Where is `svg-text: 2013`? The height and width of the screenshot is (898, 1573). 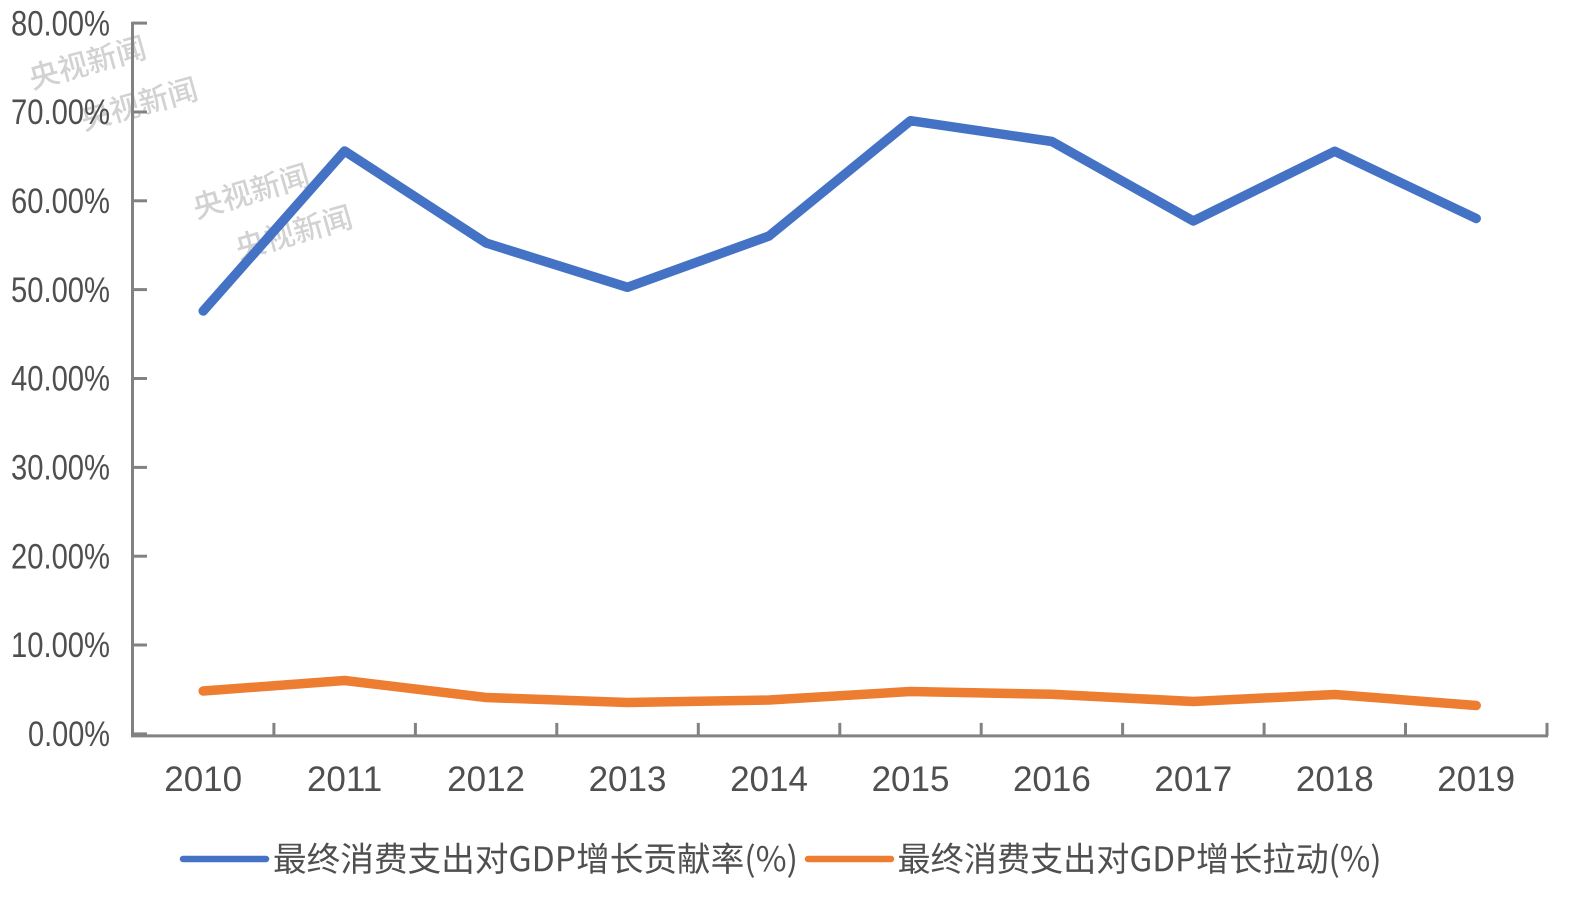 svg-text: 2013 is located at coordinates (628, 779).